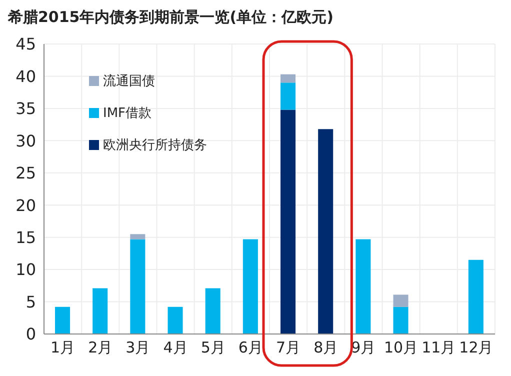 This screenshot has width=511, height=376. What do you see at coordinates (171, 18) in the screenshot?
I see `chart-title: 希腊2015年内债务到期前景一览(单位：亿欧元)` at bounding box center [171, 18].